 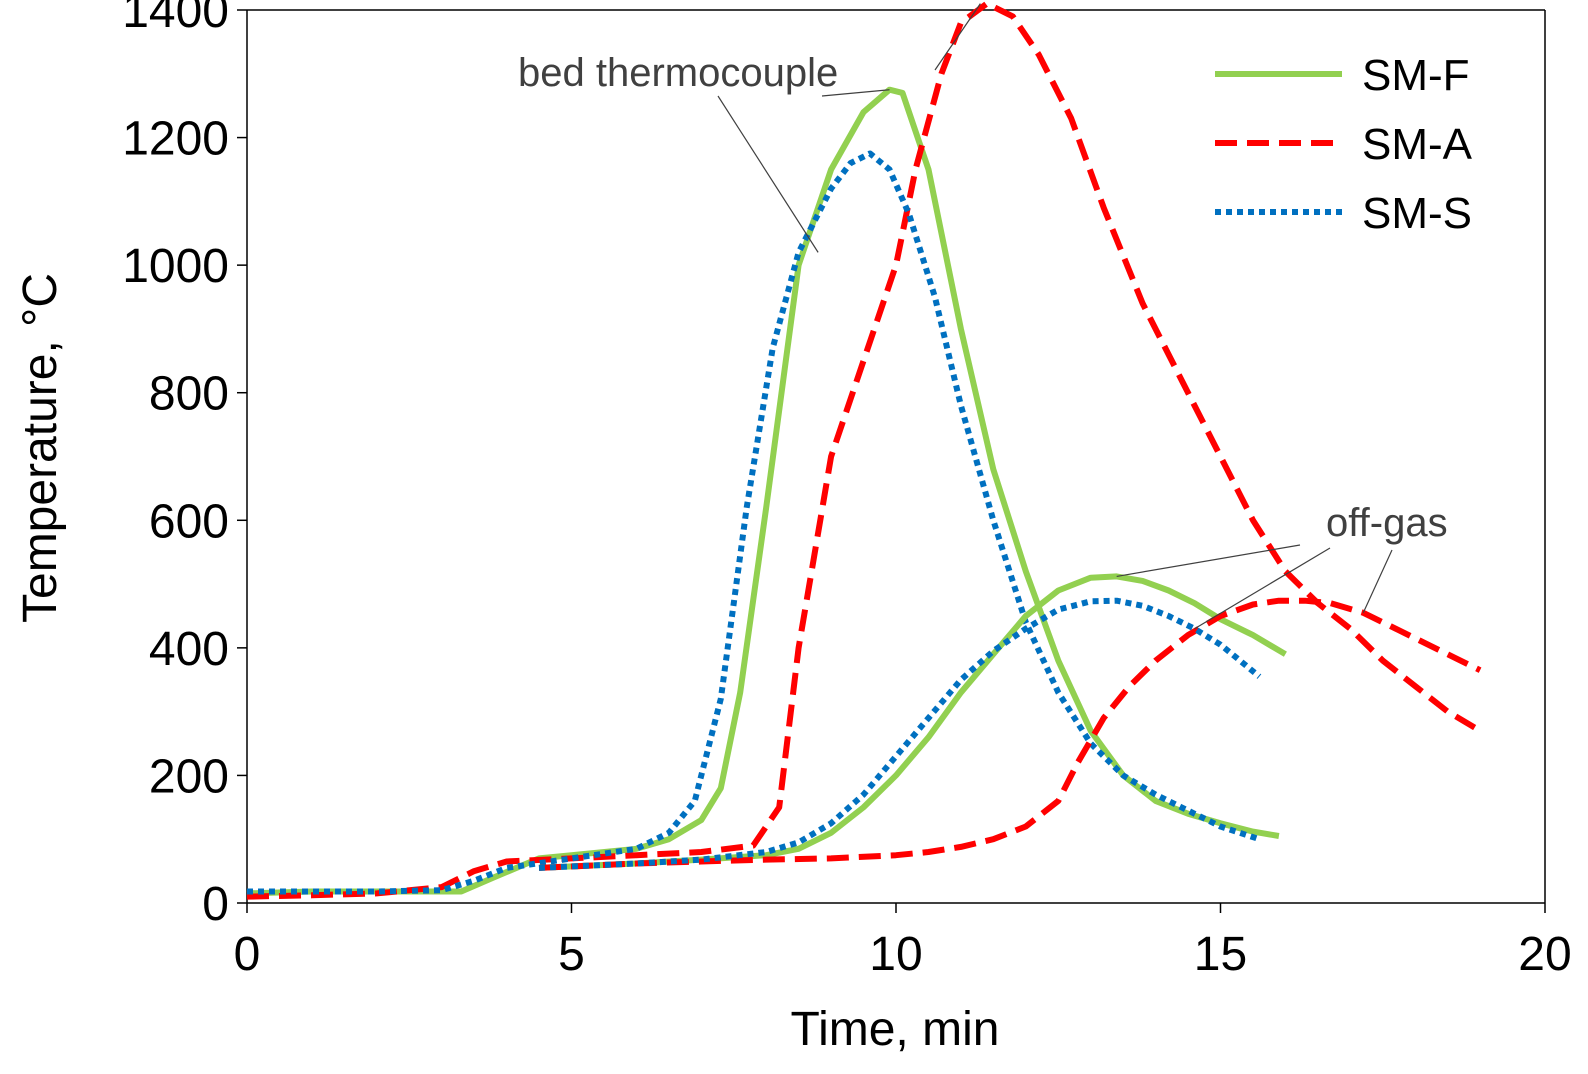 I want to click on y-tick-label: 0, so click(x=215, y=904).